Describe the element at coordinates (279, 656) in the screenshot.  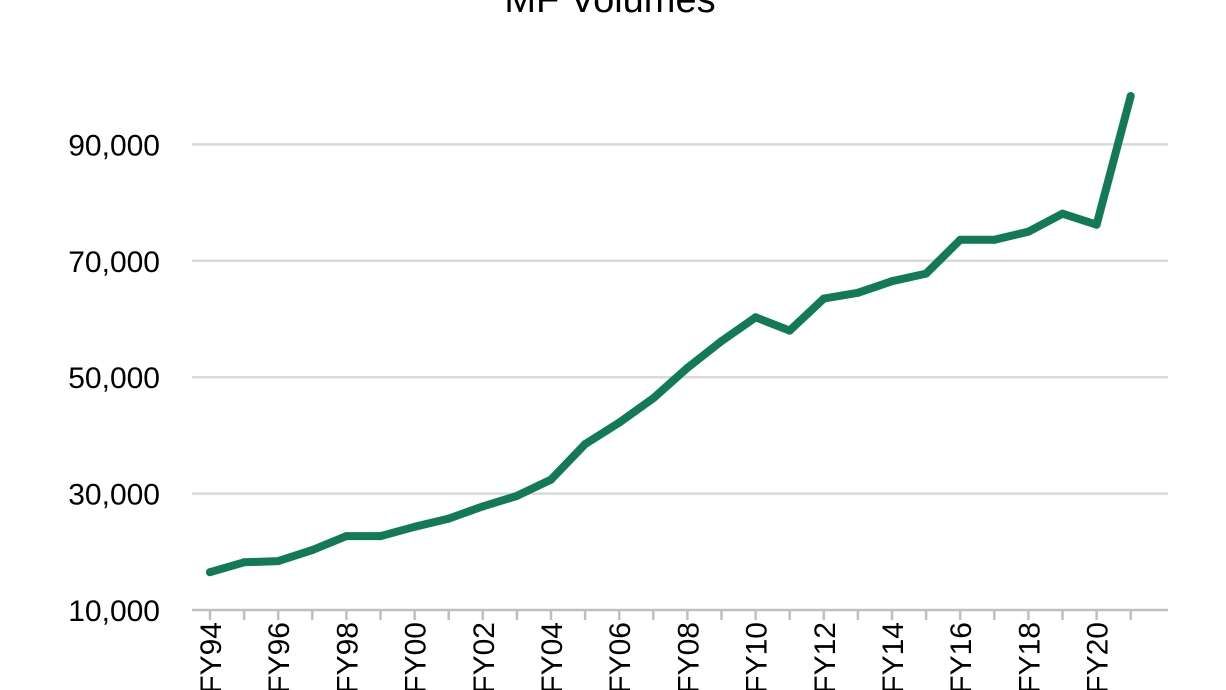
I see `x-tick-label: FY96` at that location.